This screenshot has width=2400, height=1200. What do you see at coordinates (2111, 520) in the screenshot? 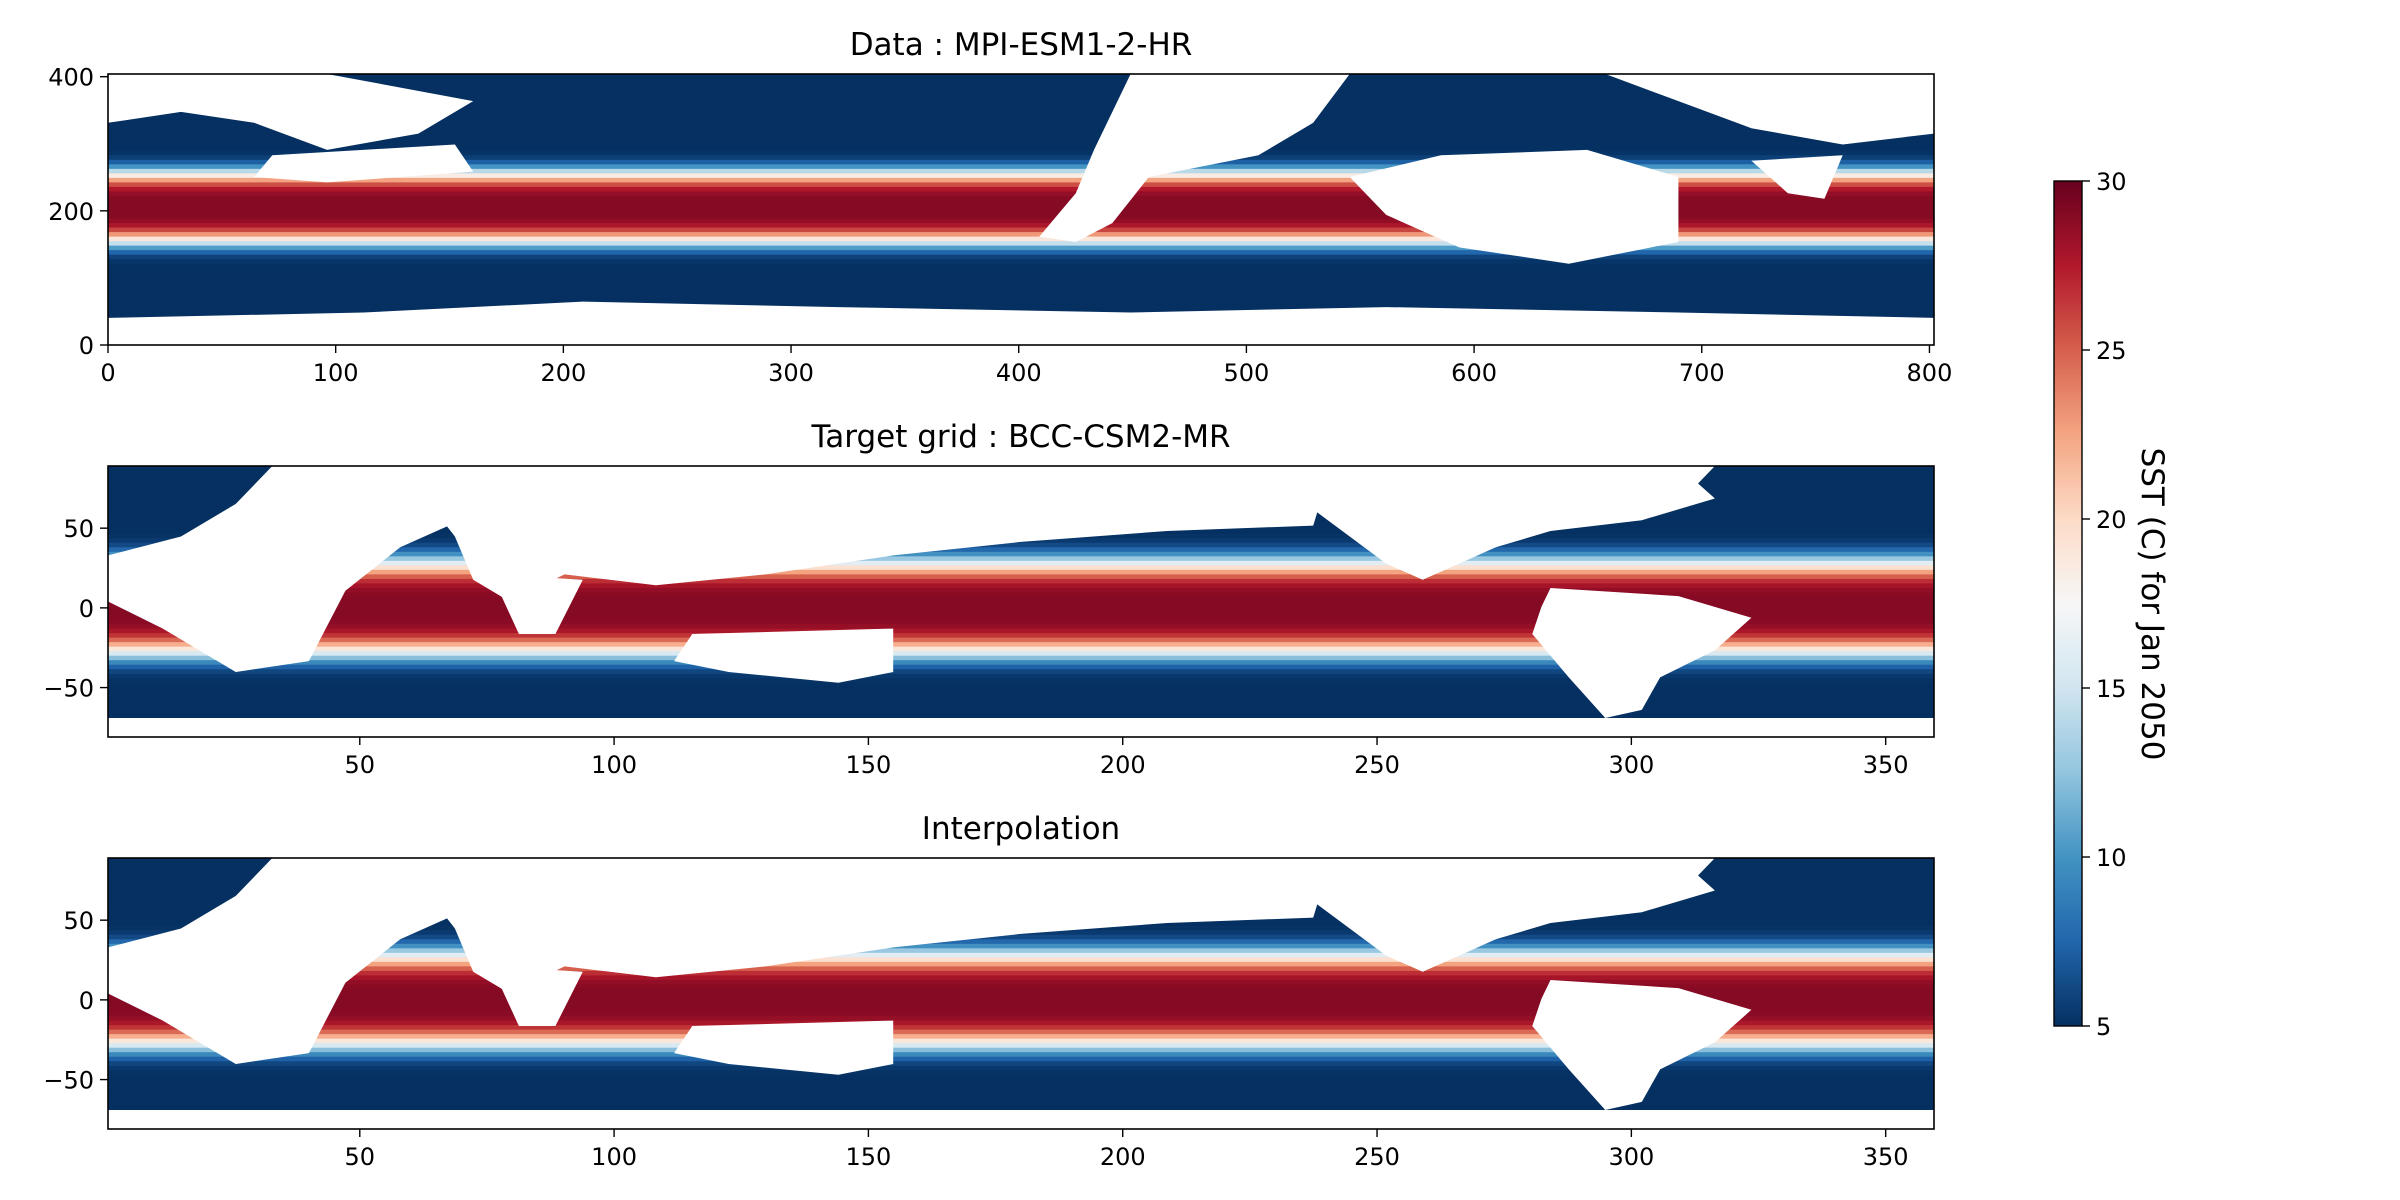
I see `colorbar-tick-label: 20` at bounding box center [2111, 520].